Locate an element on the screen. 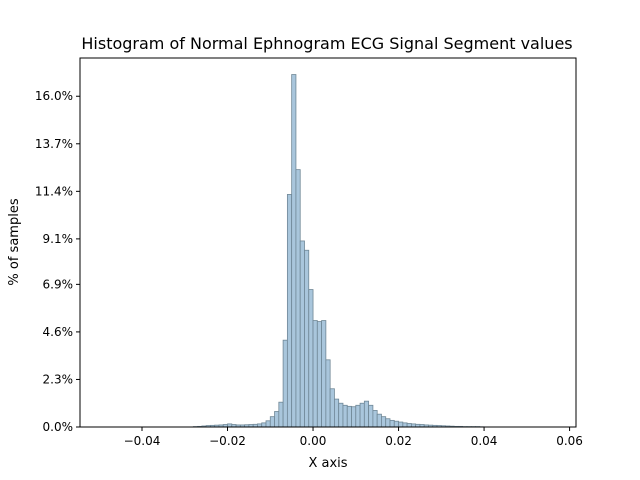 This screenshot has height=480, width=640. x-axis: −0.04 −0.02 0.00 0.02 0.04 0.06 is located at coordinates (353, 437).